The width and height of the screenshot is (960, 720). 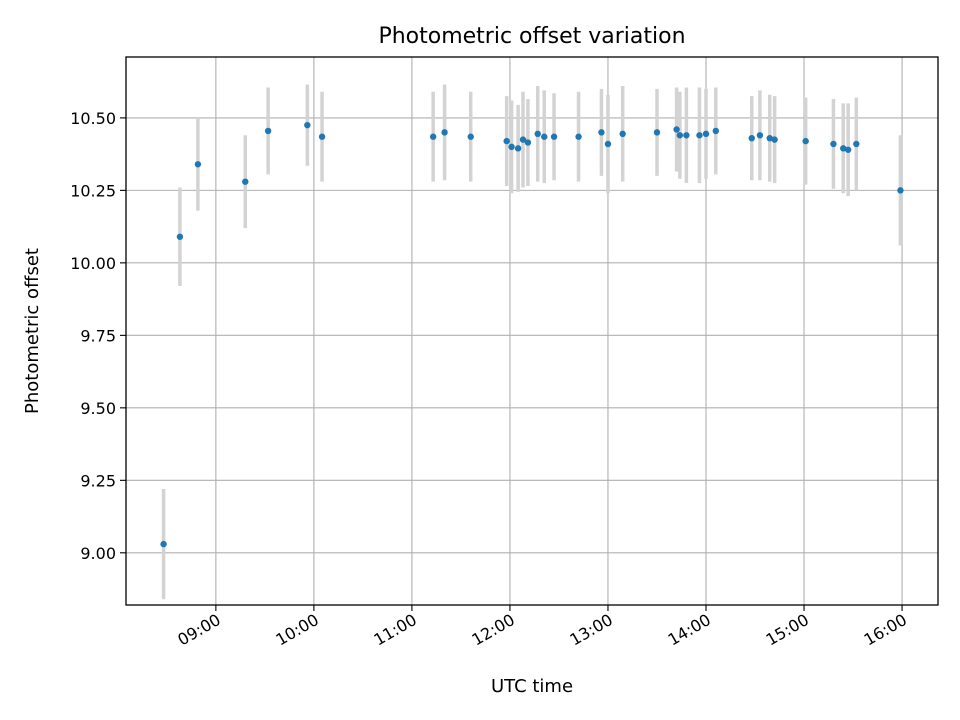 I want to click on x-tick-label: 10:00, so click(x=296, y=630).